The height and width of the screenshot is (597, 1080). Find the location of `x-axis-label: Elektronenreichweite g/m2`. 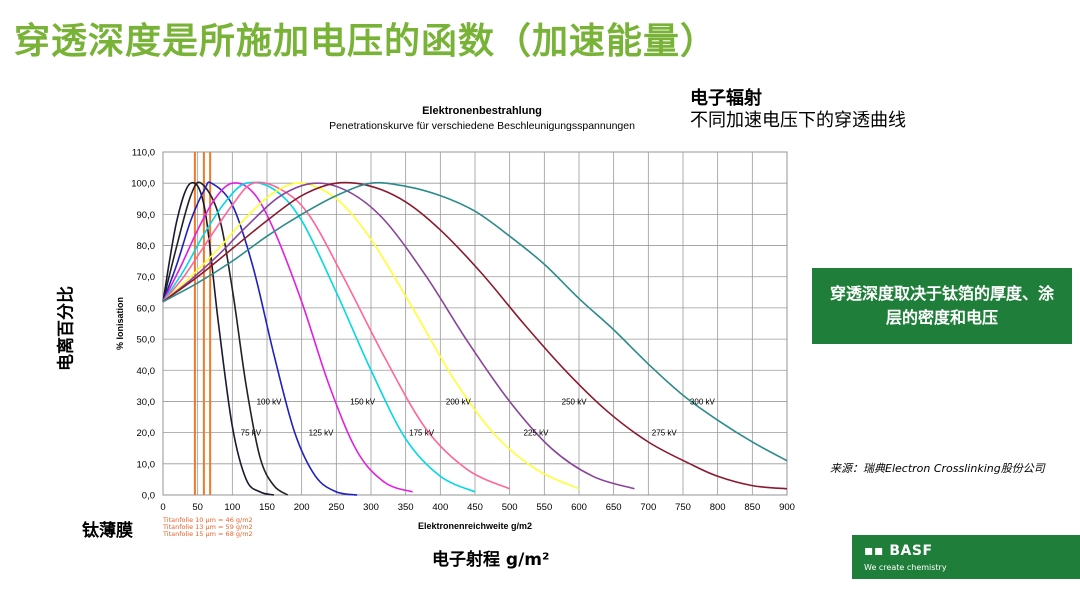

x-axis-label: Elektronenreichweite g/m2 is located at coordinates (475, 526).